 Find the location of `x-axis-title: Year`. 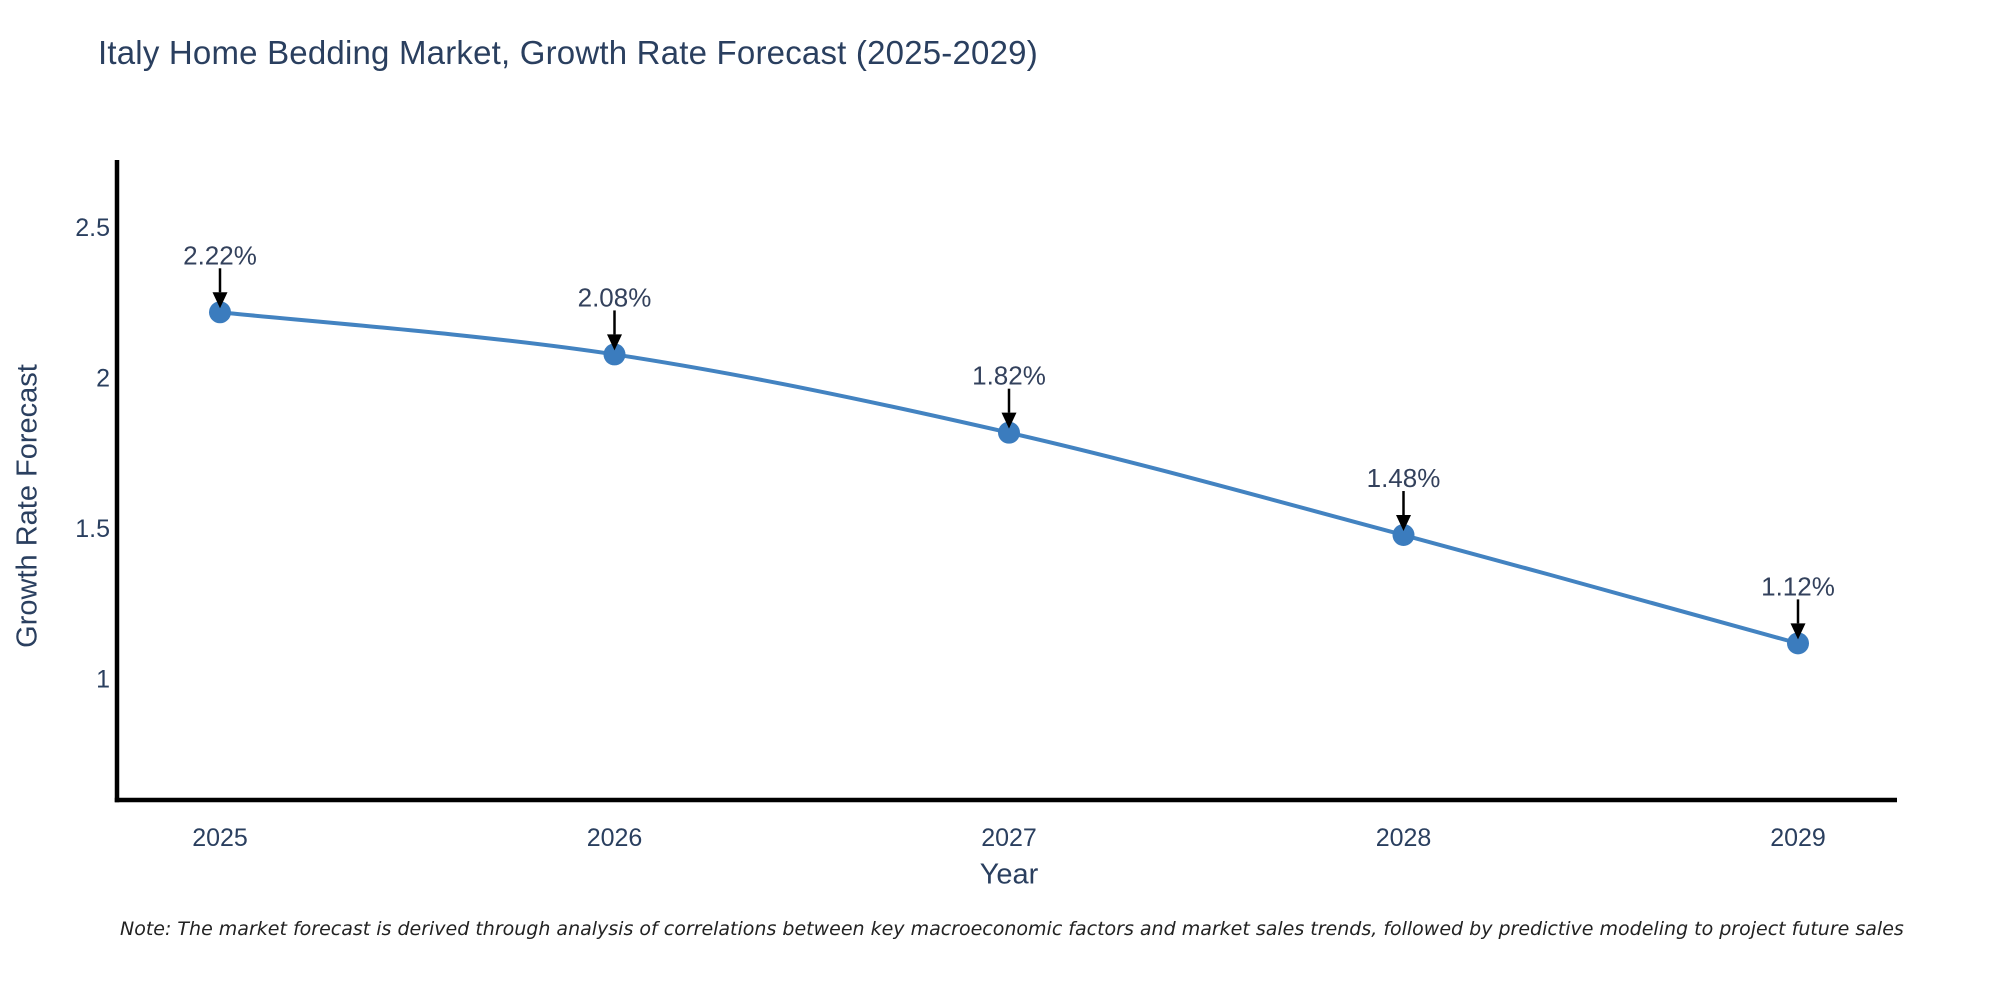

x-axis-title: Year is located at coordinates (1009, 874).